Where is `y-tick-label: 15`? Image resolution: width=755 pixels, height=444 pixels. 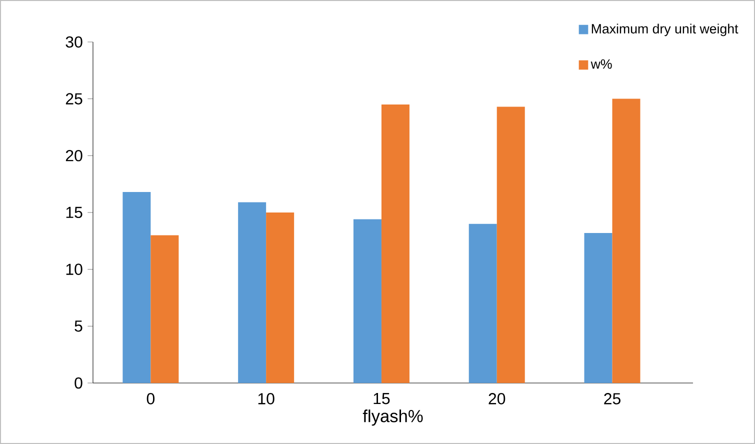
y-tick-label: 15 is located at coordinates (74, 212).